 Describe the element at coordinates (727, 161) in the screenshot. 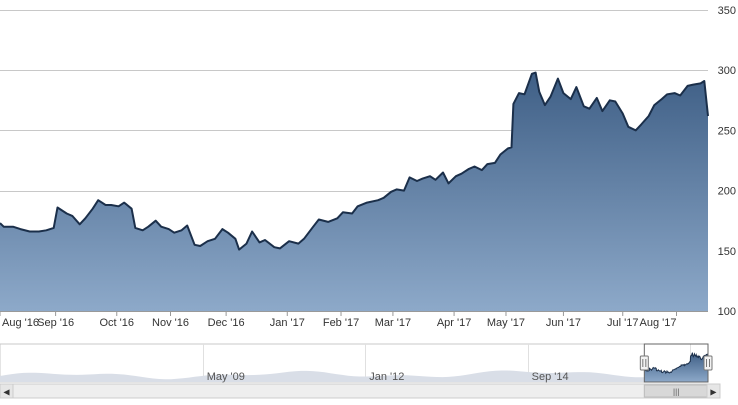

I see `y-axis: 100 150 200 250 300 350` at that location.